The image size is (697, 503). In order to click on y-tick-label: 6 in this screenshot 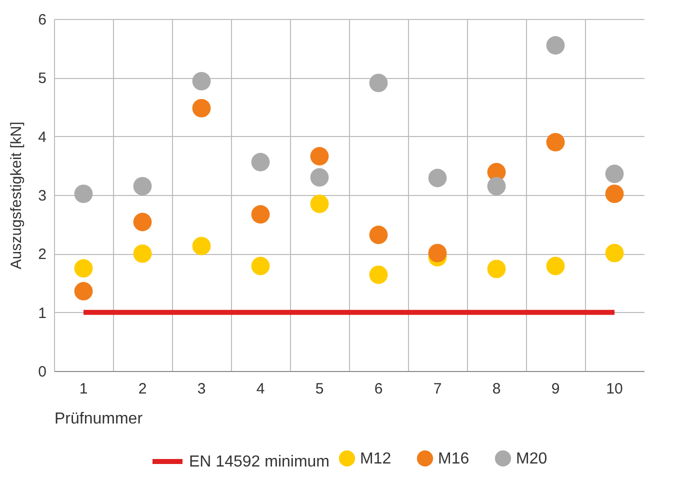, I will do `click(42, 20)`.